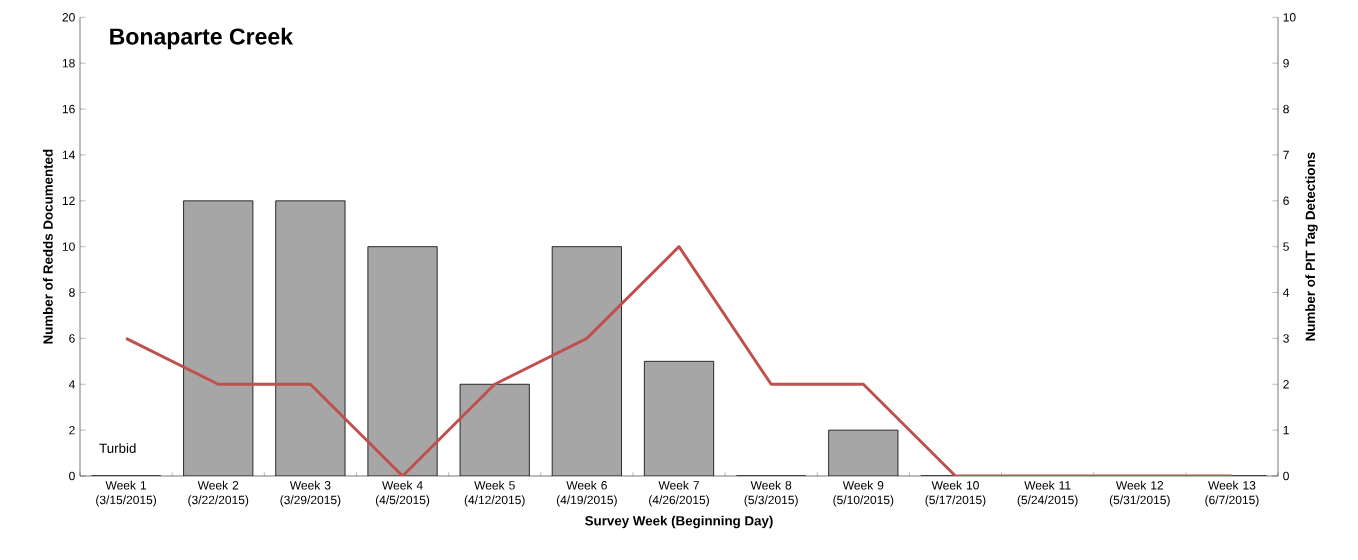 This screenshot has width=1358, height=560. I want to click on x-tick-label: Week 5 (4/12/2015), so click(494, 493).